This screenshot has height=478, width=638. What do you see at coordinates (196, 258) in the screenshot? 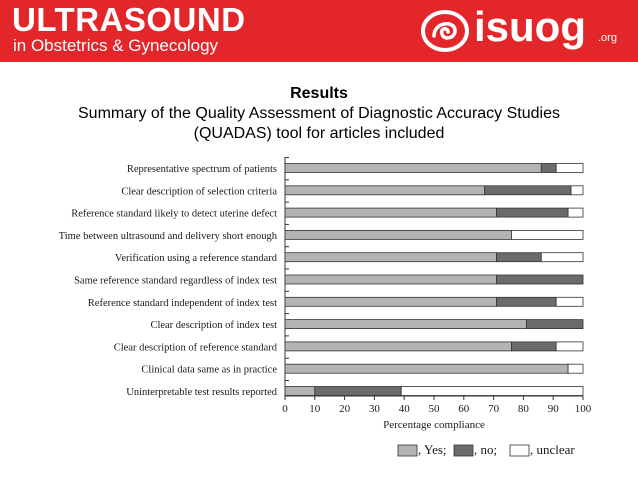
I see `category-label: Verification using a reference standard` at bounding box center [196, 258].